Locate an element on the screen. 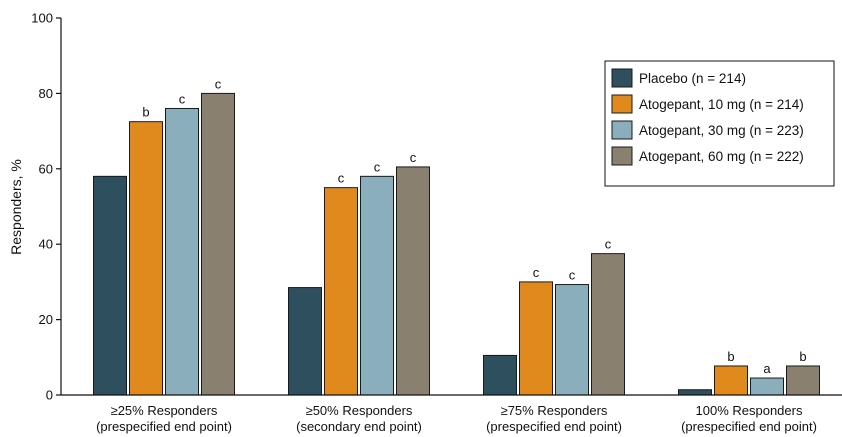 This screenshot has height=437, width=842. category-label: ≥25% Responders is located at coordinates (164, 410).